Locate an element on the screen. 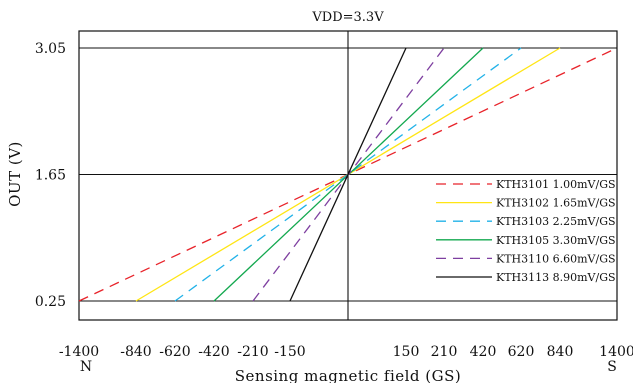 Image resolution: width=633 pixels, height=383 pixels. chart-title: VDD=3.3V is located at coordinates (347, 17).